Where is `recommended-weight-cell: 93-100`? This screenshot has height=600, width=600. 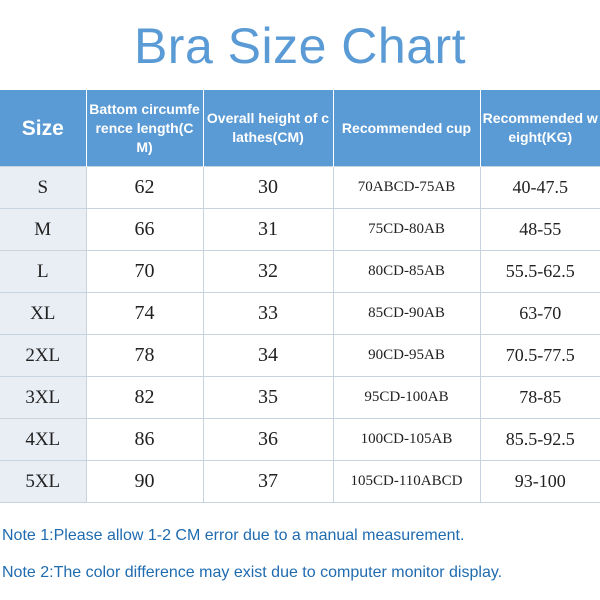
recommended-weight-cell: 93-100 is located at coordinates (539, 481).